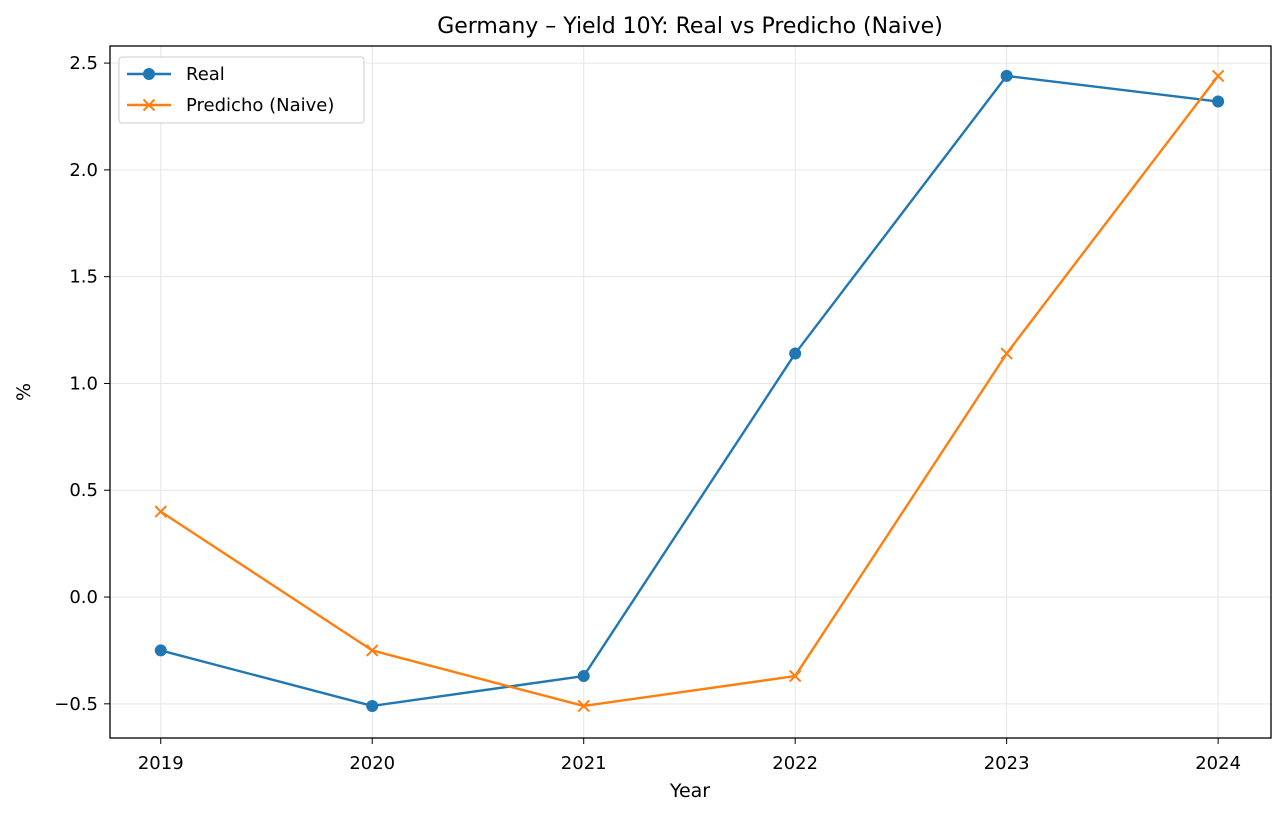  I want to click on legend-box, so click(241, 90).